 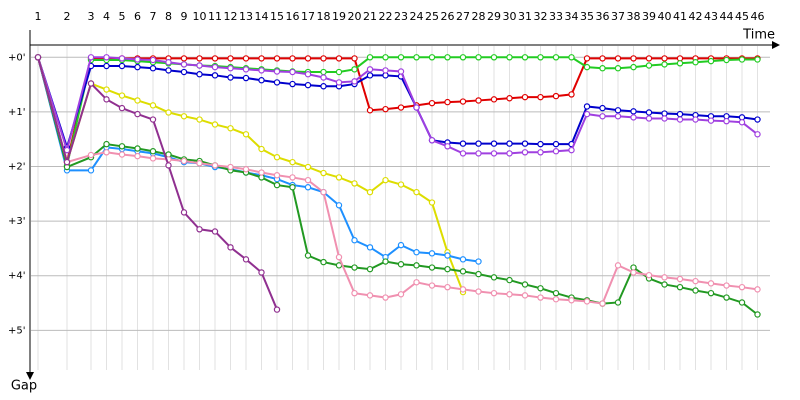 I want to click on x-tick-label: 13, so click(x=246, y=16).